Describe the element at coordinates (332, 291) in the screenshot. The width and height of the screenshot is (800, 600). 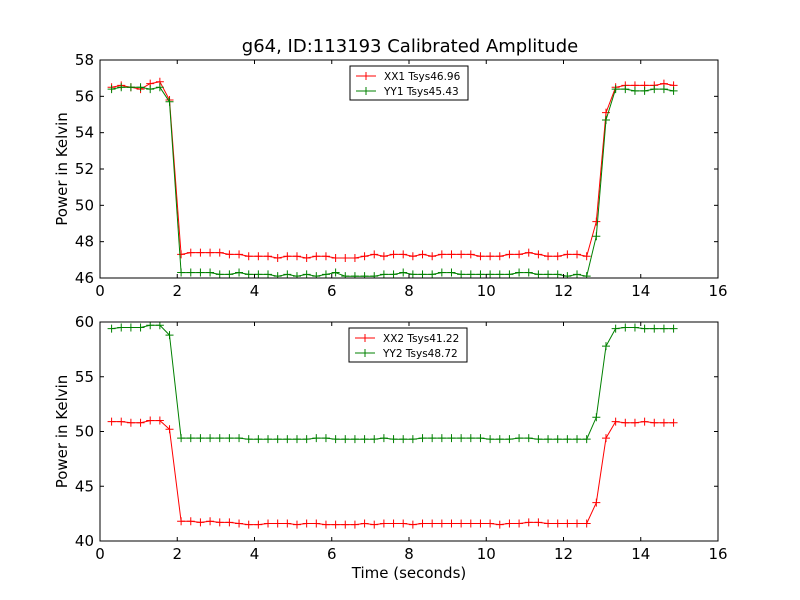
I see `chart-1-x-tick-label: 6` at that location.